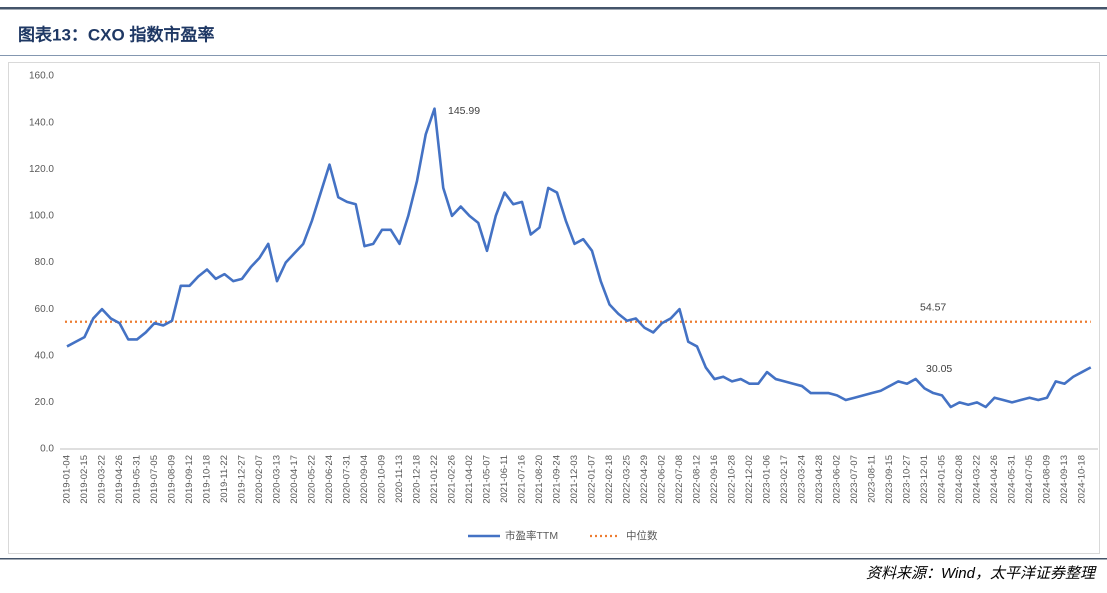 The image size is (1107, 593). What do you see at coordinates (854, 479) in the screenshot?
I see `x-tick-label: 2023-07-07` at bounding box center [854, 479].